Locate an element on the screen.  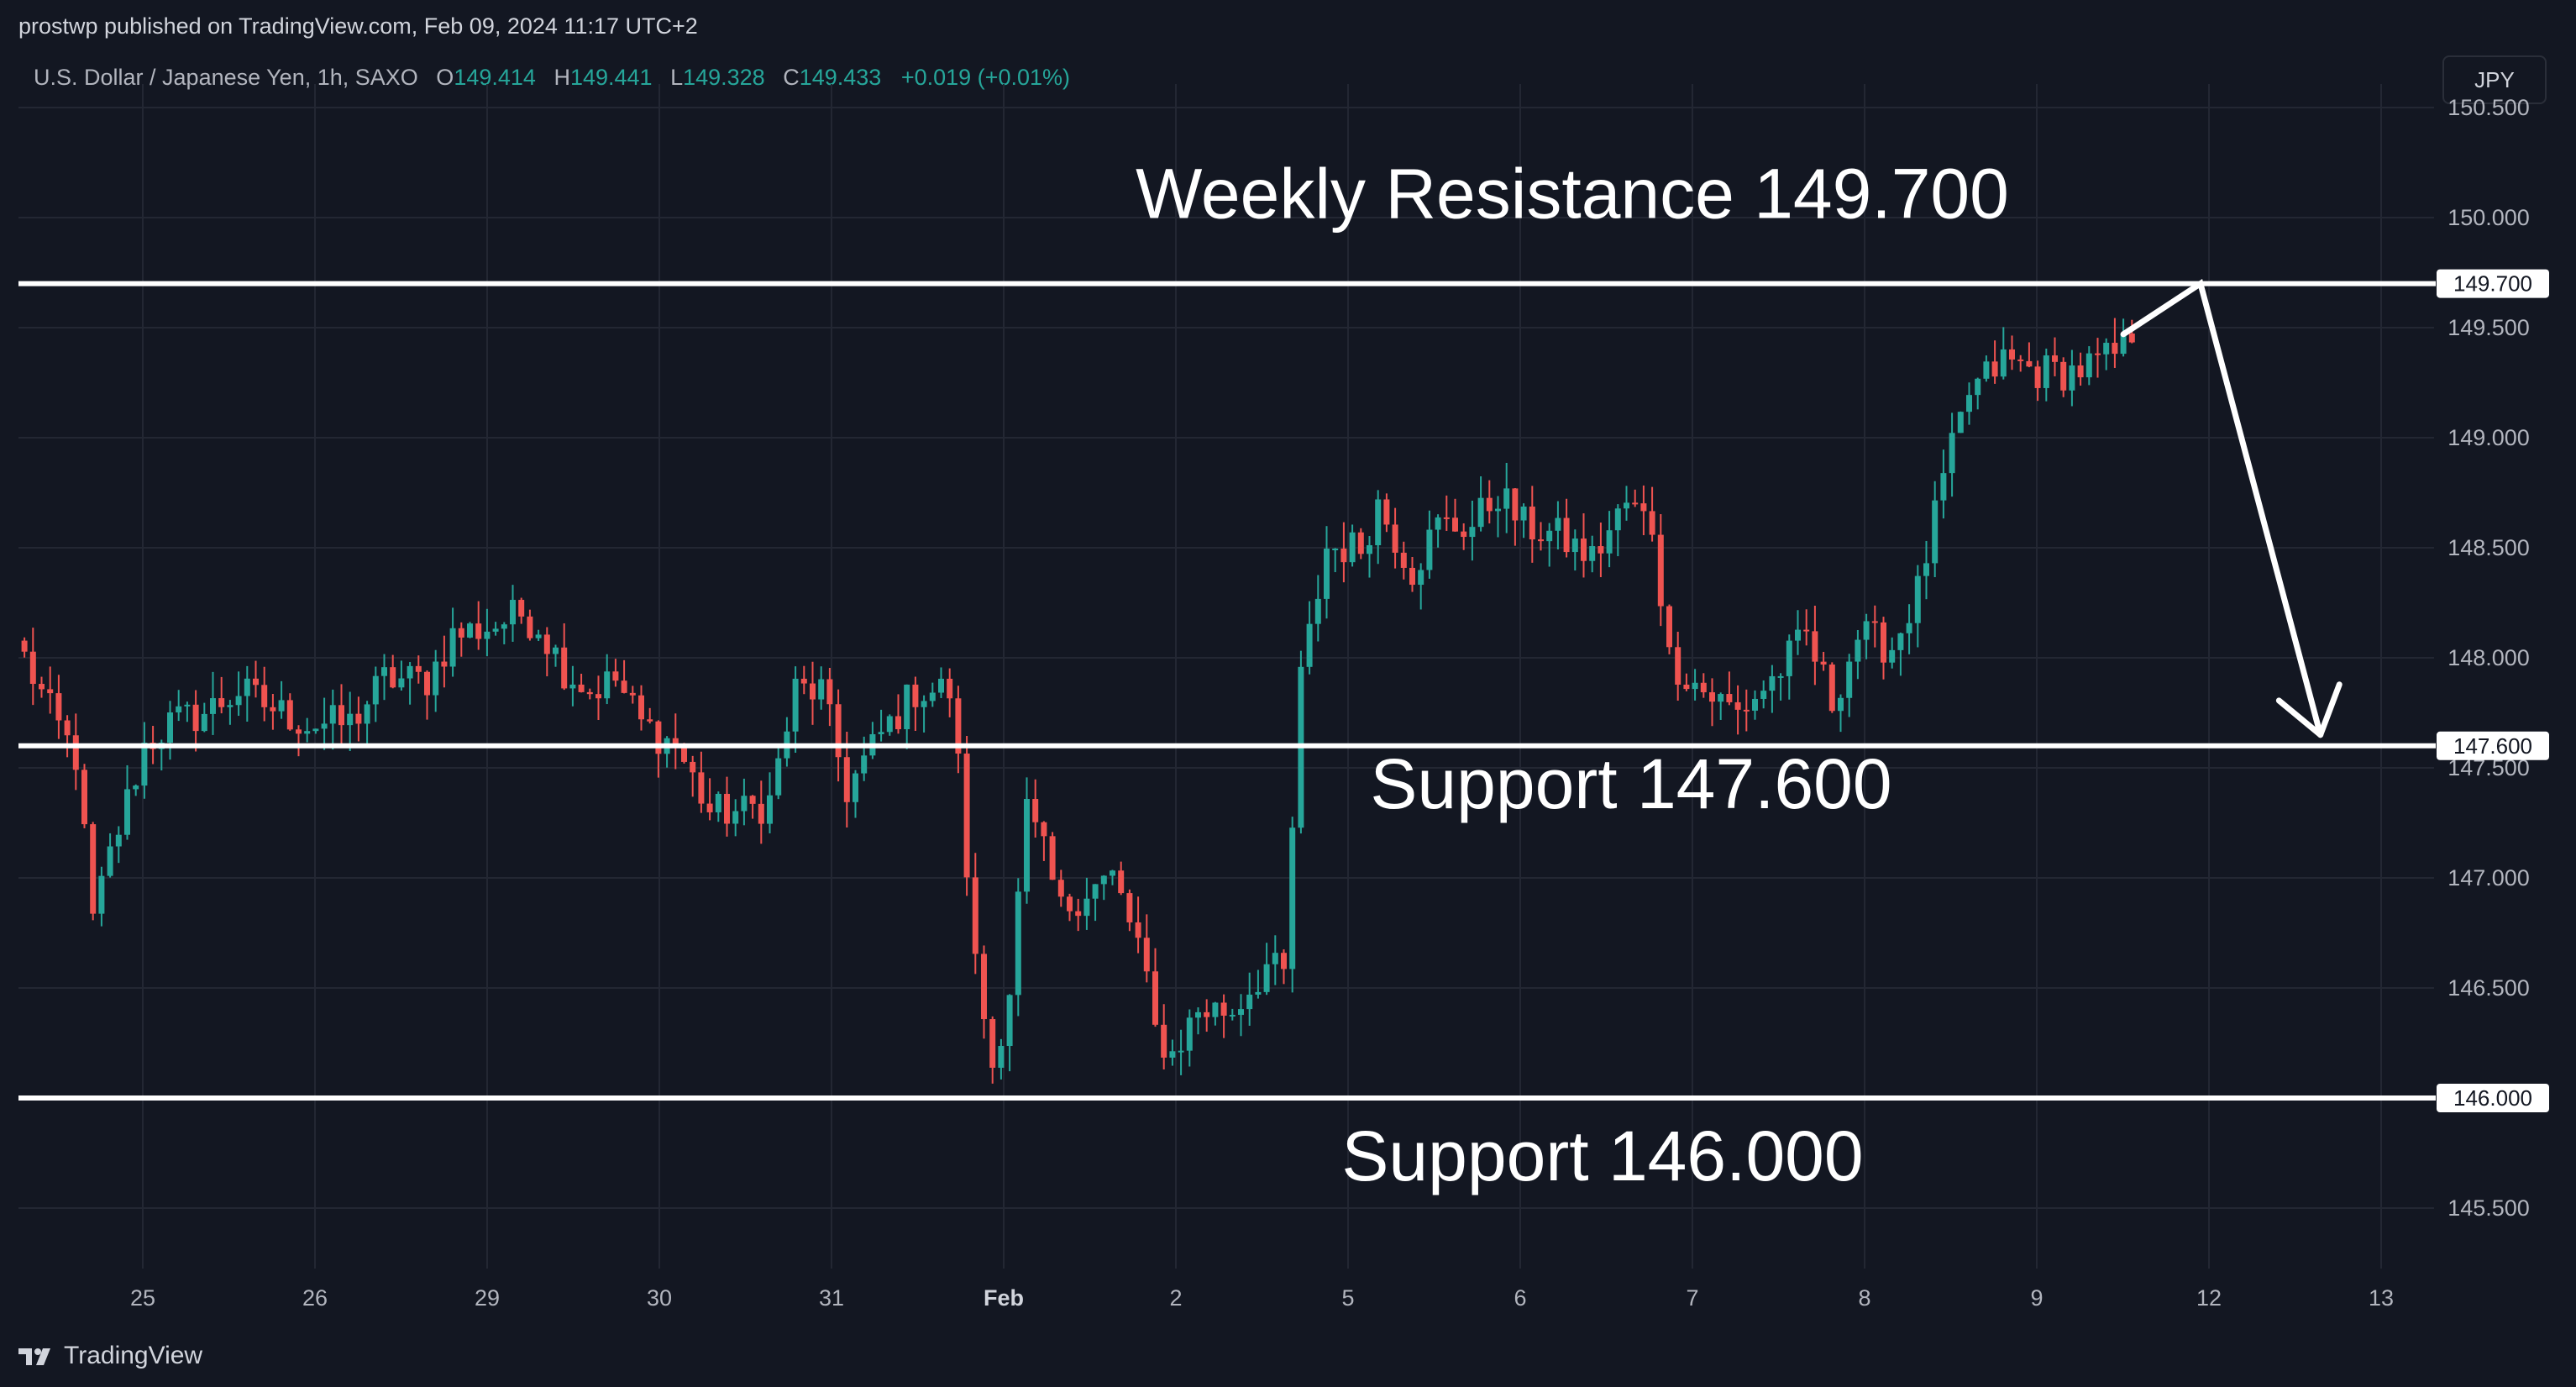
x-tick-label: Feb is located at coordinates (1004, 1298).